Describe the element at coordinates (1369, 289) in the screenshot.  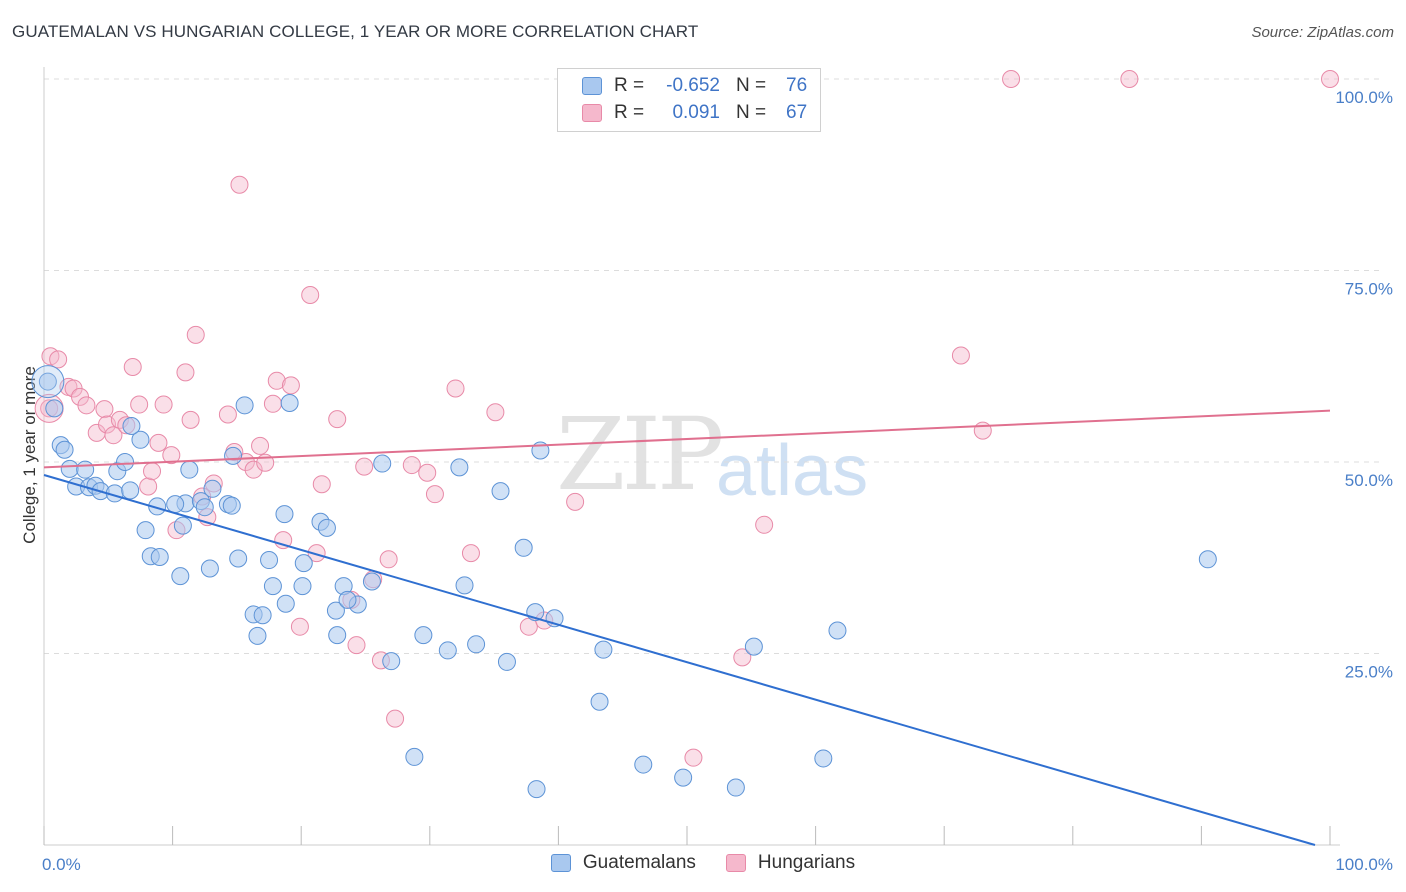
I see `y-tick-label: 75.0%` at that location.